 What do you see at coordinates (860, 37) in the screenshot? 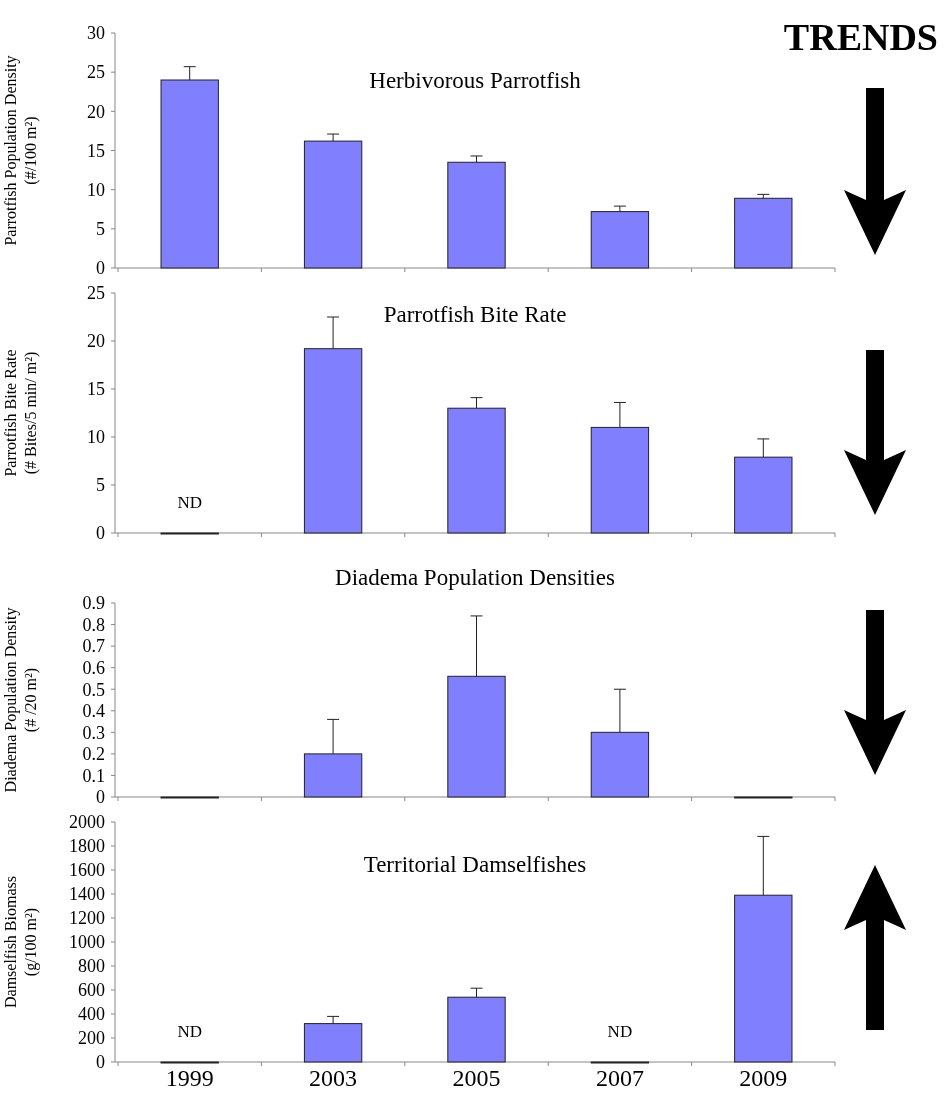
I see `annotation: TRENDS` at bounding box center [860, 37].